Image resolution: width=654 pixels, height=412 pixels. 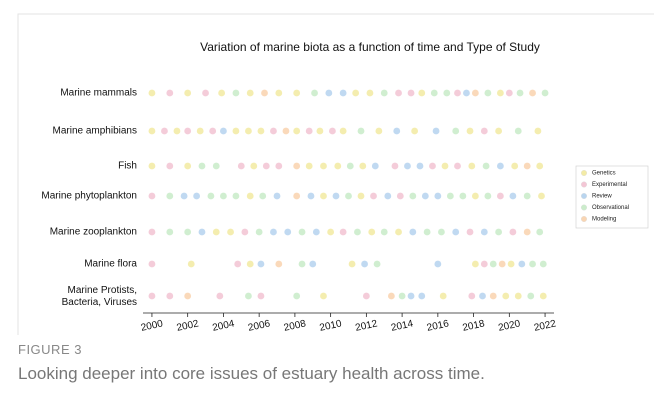 I want to click on y-tick-label: Marine amphibians, so click(x=95, y=131).